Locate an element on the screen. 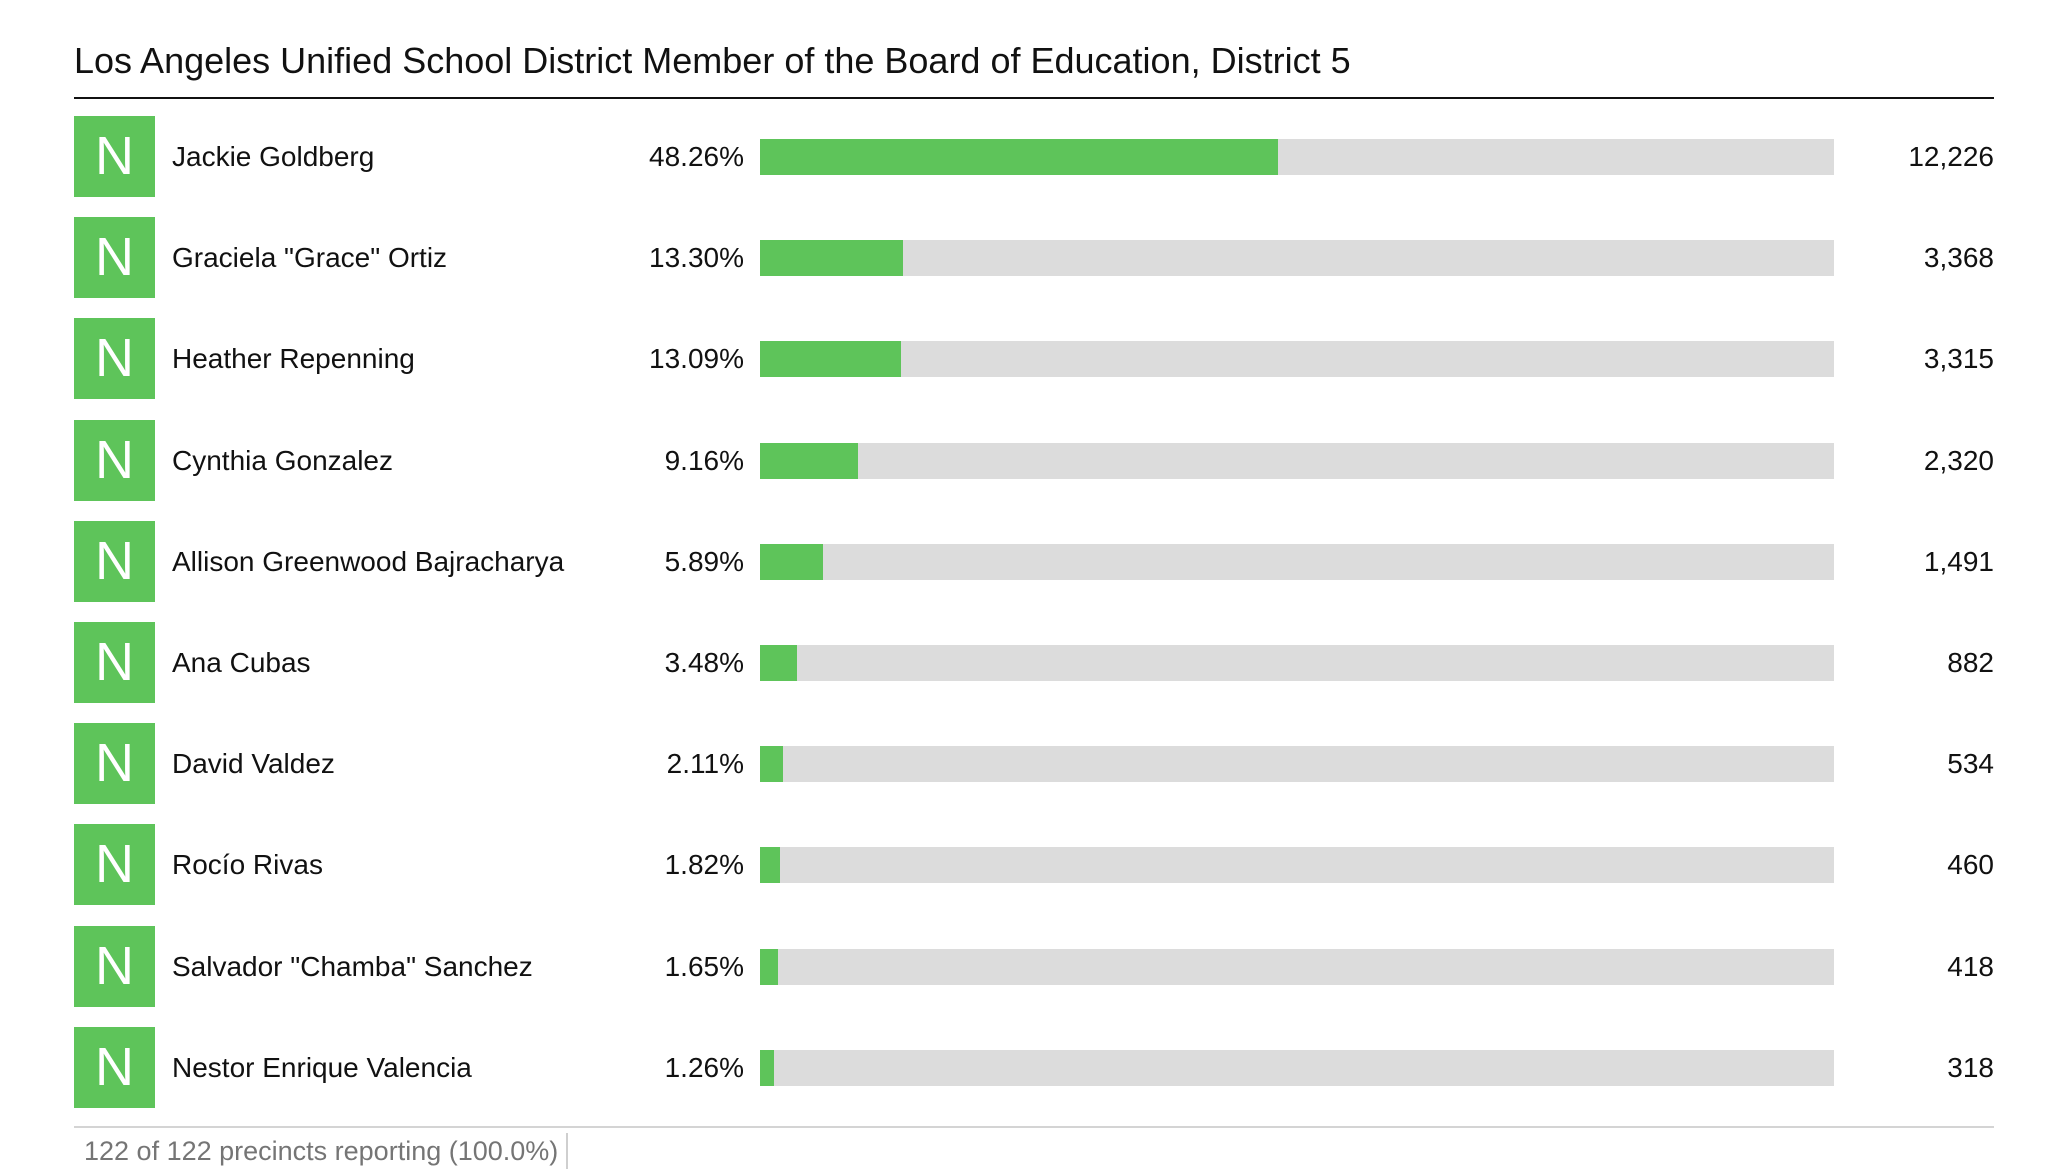 The image size is (2058, 1170). candidate-name: Heather Repenning is located at coordinates (293, 358).